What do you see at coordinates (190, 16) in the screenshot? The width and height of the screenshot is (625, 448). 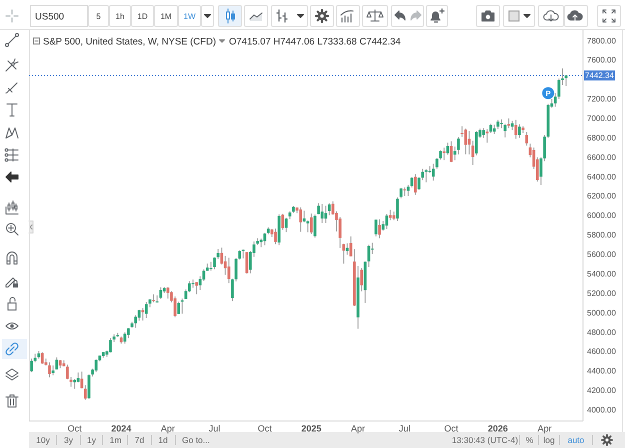 I see `text: 1W` at bounding box center [190, 16].